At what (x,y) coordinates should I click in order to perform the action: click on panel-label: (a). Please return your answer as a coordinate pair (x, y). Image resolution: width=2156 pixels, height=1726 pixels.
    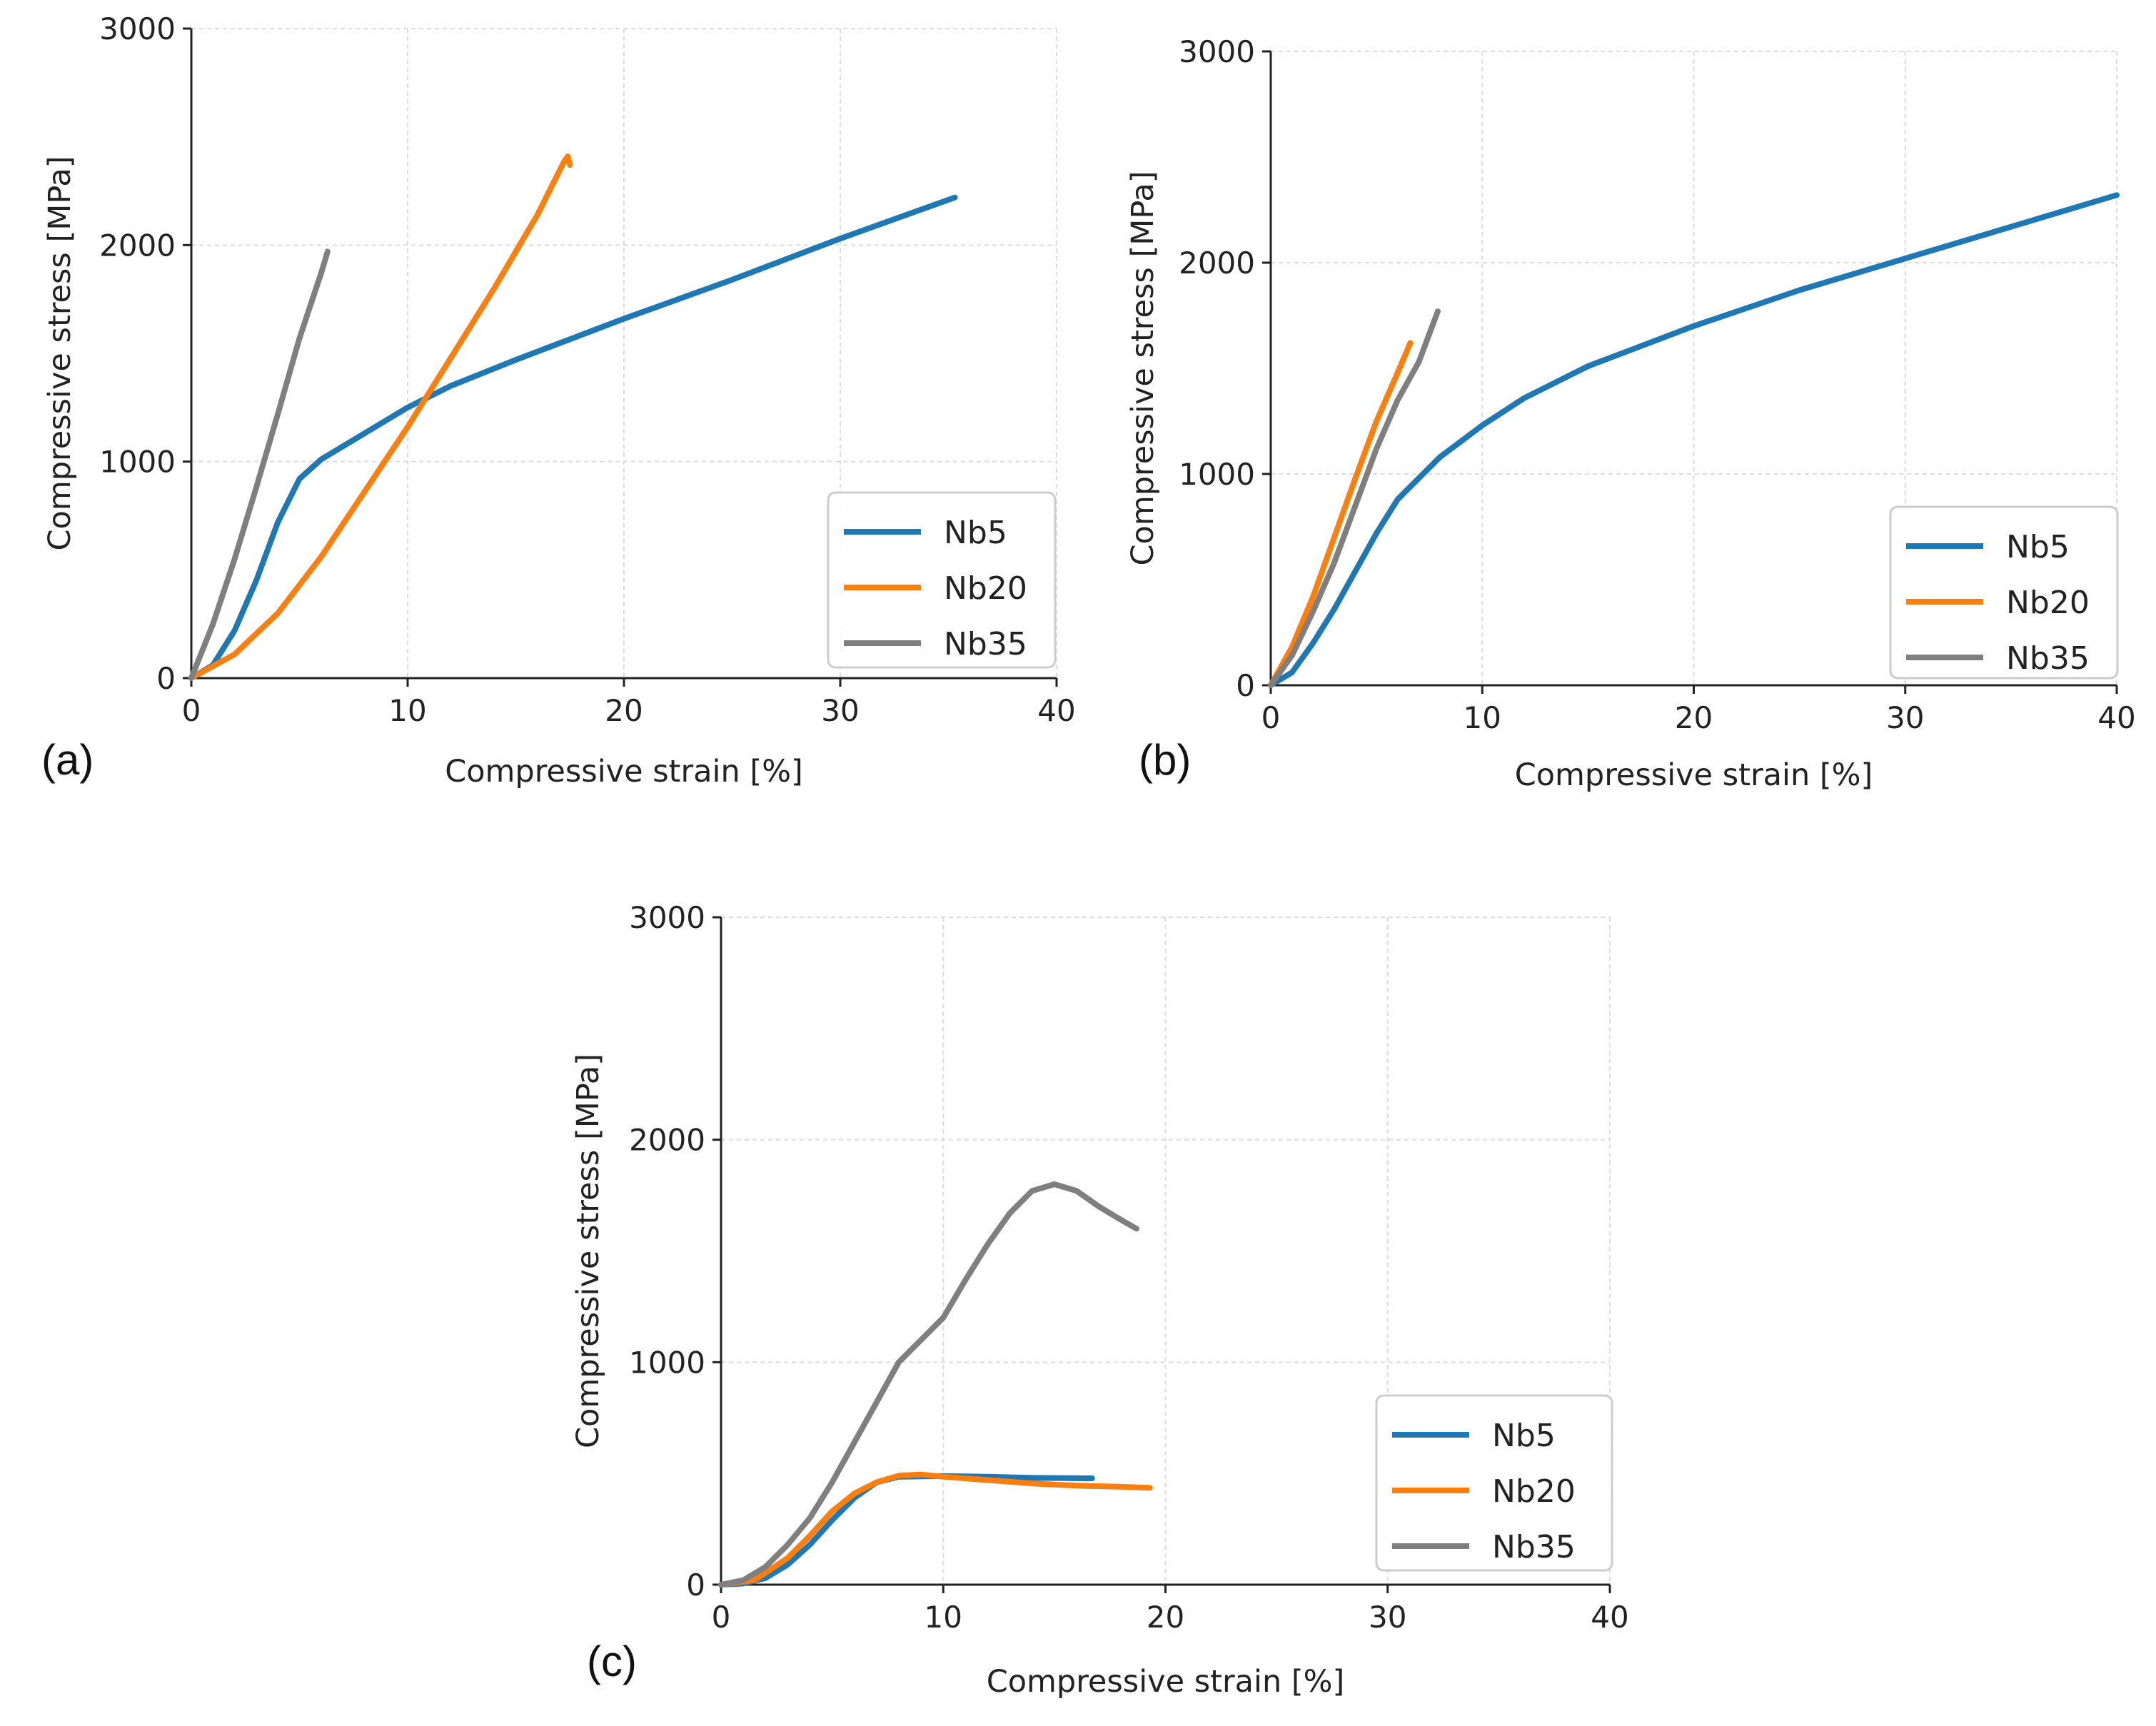
    Looking at the image, I should click on (68, 760).